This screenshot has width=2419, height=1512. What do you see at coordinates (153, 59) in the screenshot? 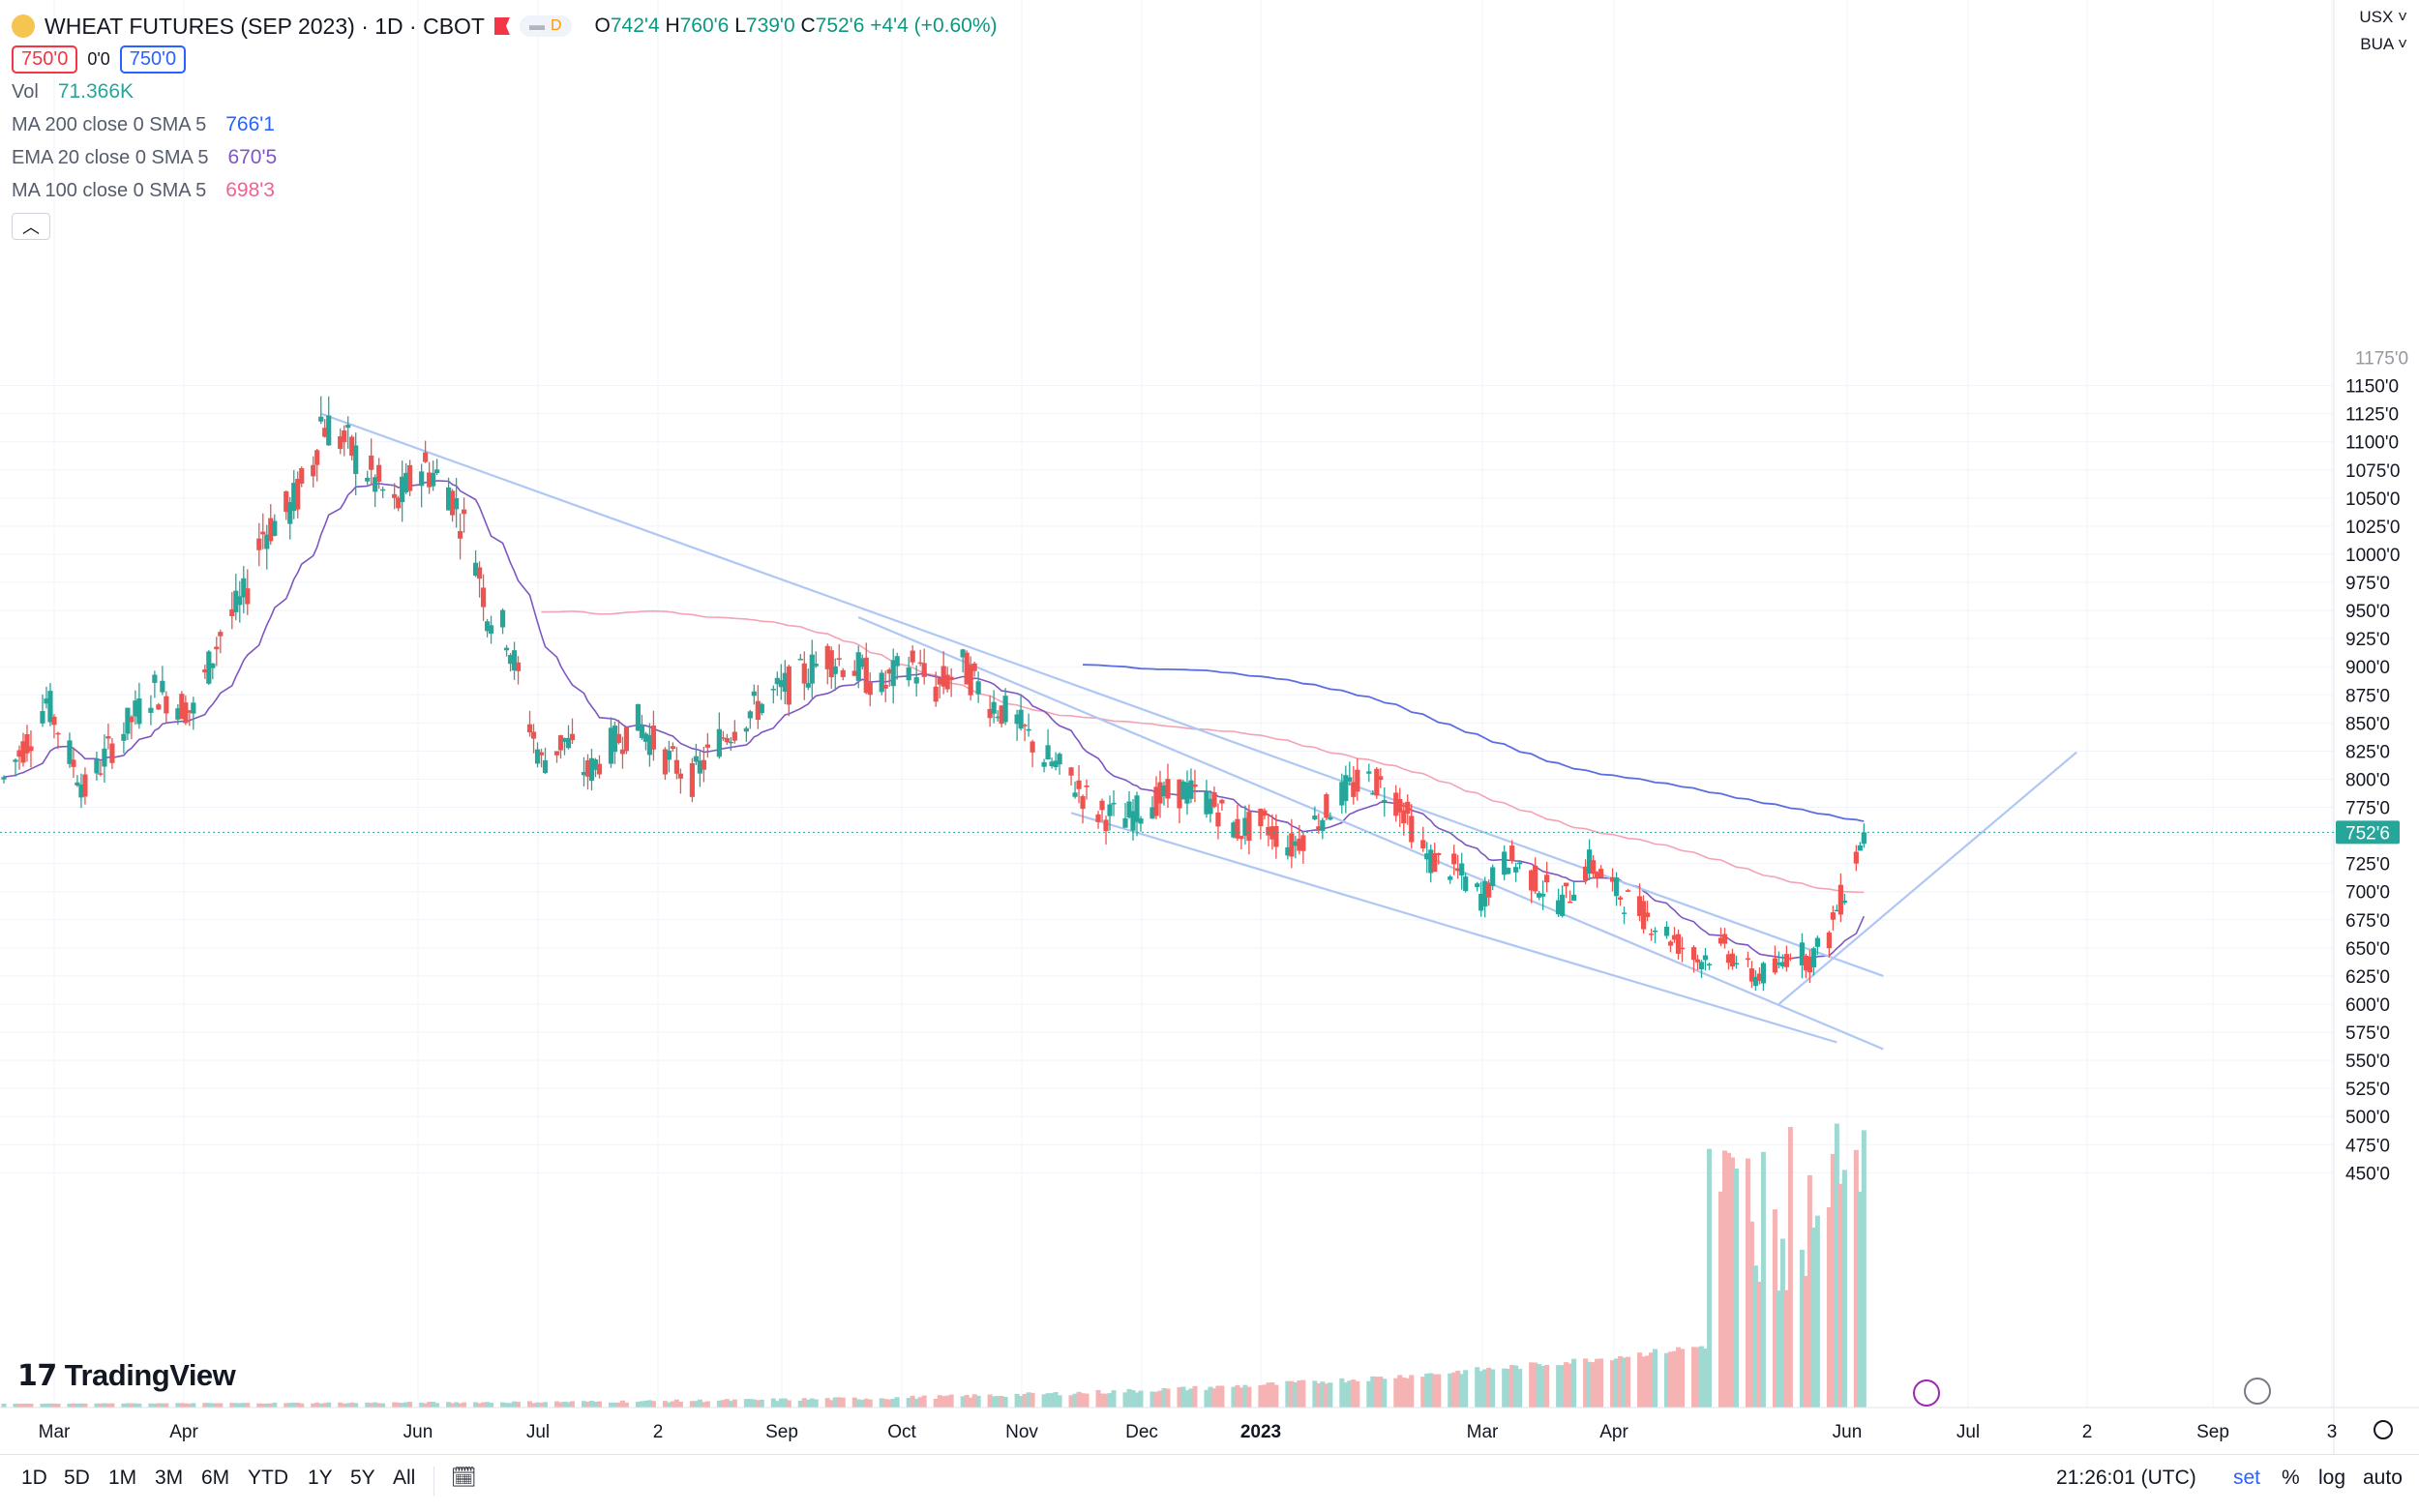
I see `buy-button: 750'0` at bounding box center [153, 59].